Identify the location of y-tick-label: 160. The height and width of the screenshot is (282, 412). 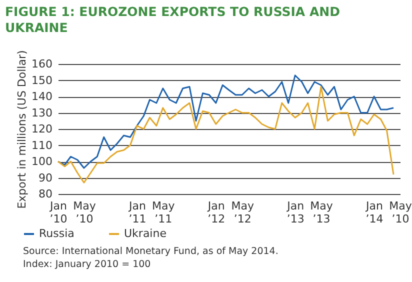
(42, 64).